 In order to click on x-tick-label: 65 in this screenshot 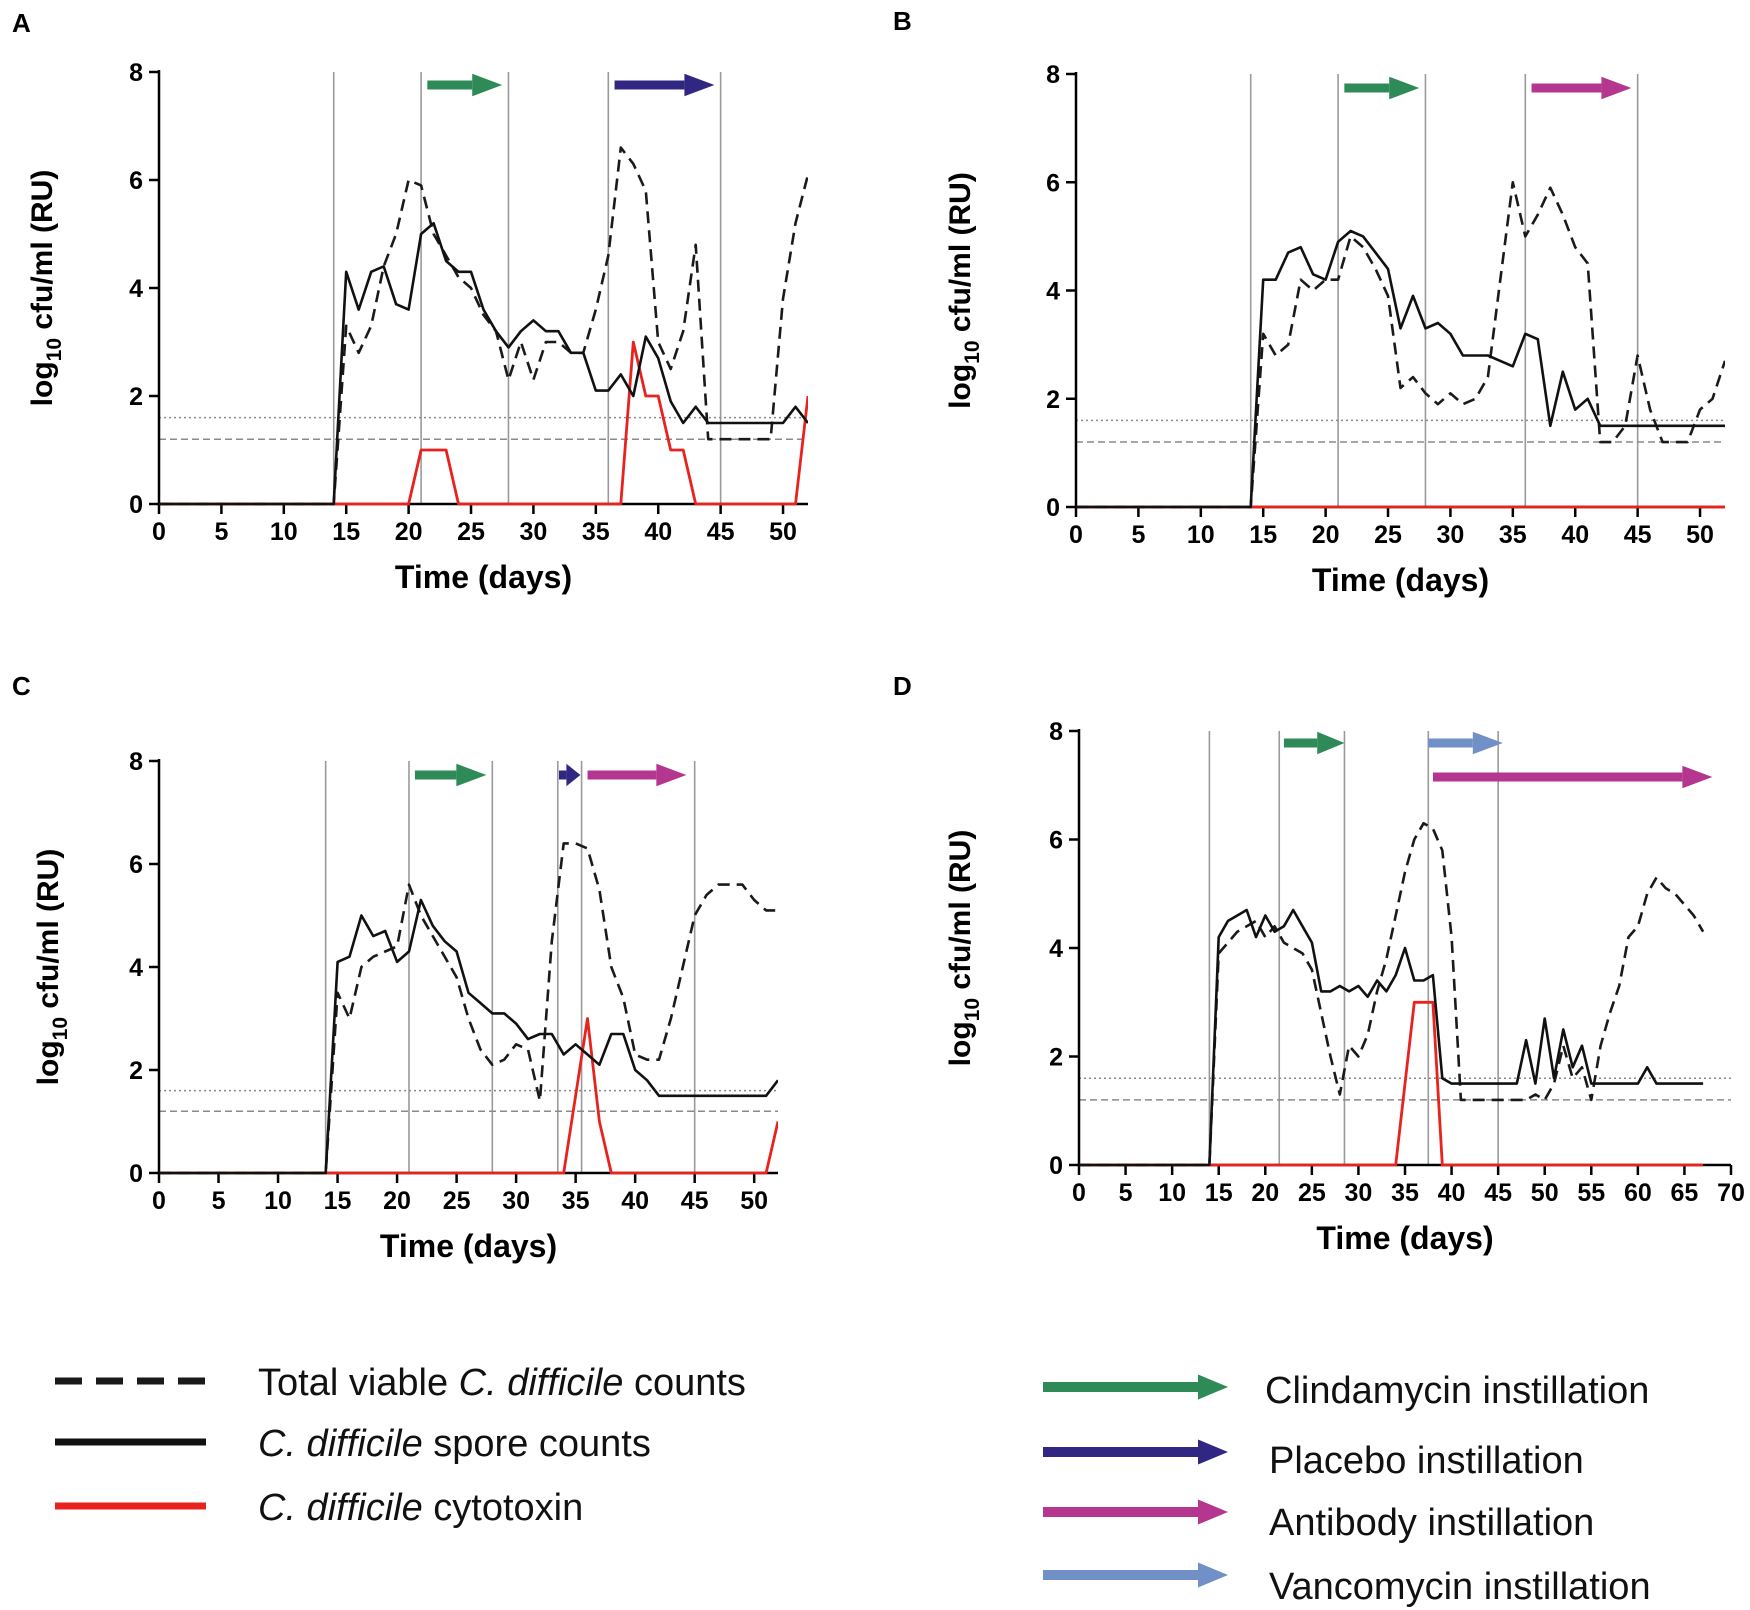, I will do `click(1685, 1193)`.